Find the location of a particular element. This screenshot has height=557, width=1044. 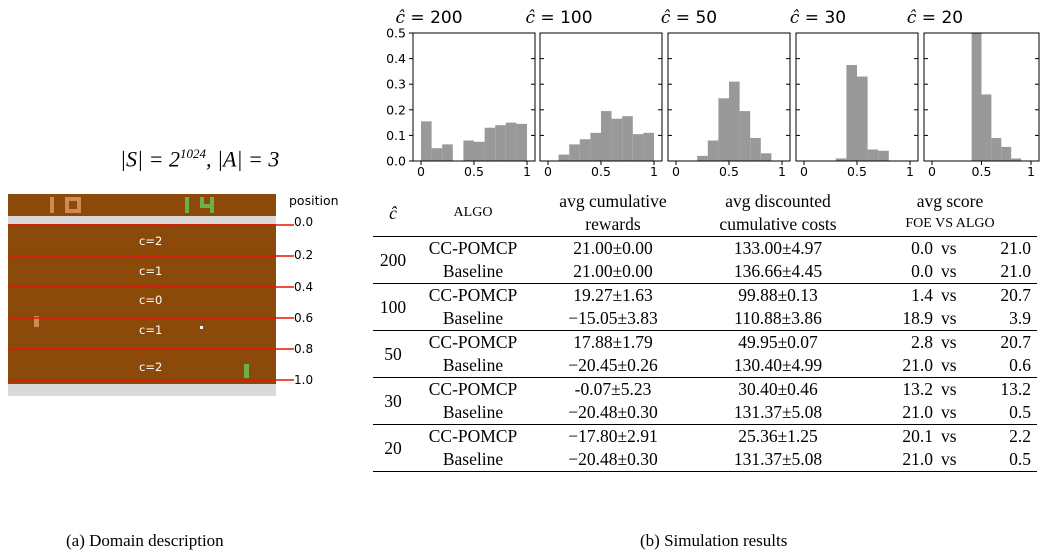

c-value: 50 is located at coordinates (393, 354).